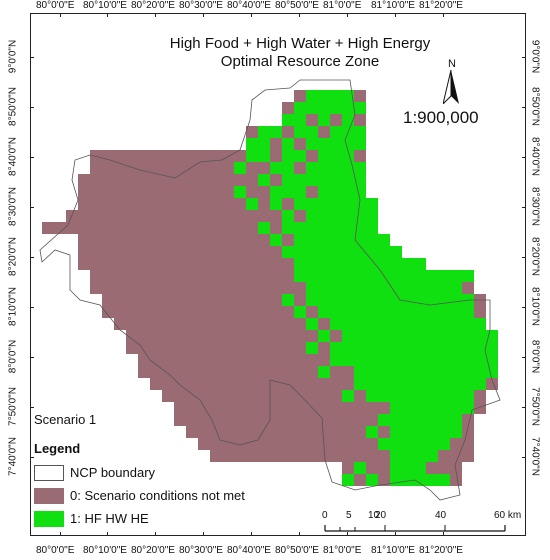 The height and width of the screenshot is (560, 550). I want to click on latitude-label-right: 8°20'0"N, so click(535, 256).